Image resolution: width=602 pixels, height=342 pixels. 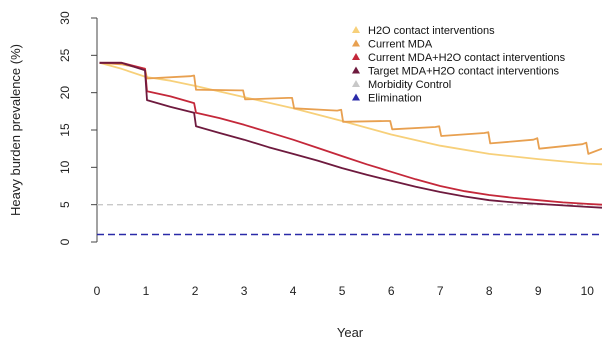 What do you see at coordinates (588, 291) in the screenshot?
I see `x-tick-label: 10` at bounding box center [588, 291].